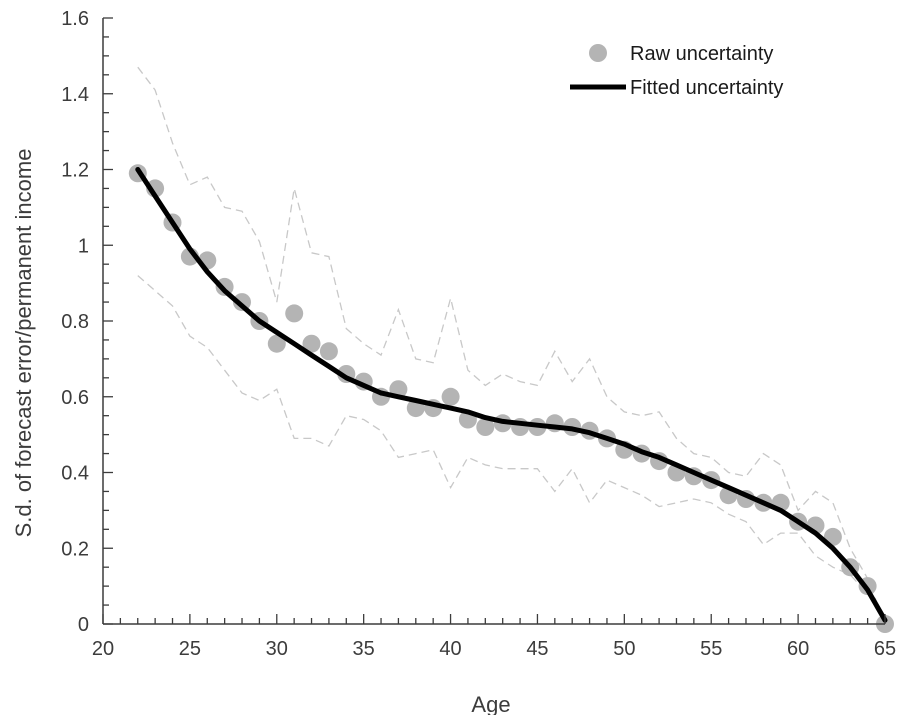 This screenshot has width=899, height=720. Describe the element at coordinates (75, 95) in the screenshot. I see `y-tick-label: 1.4` at that location.